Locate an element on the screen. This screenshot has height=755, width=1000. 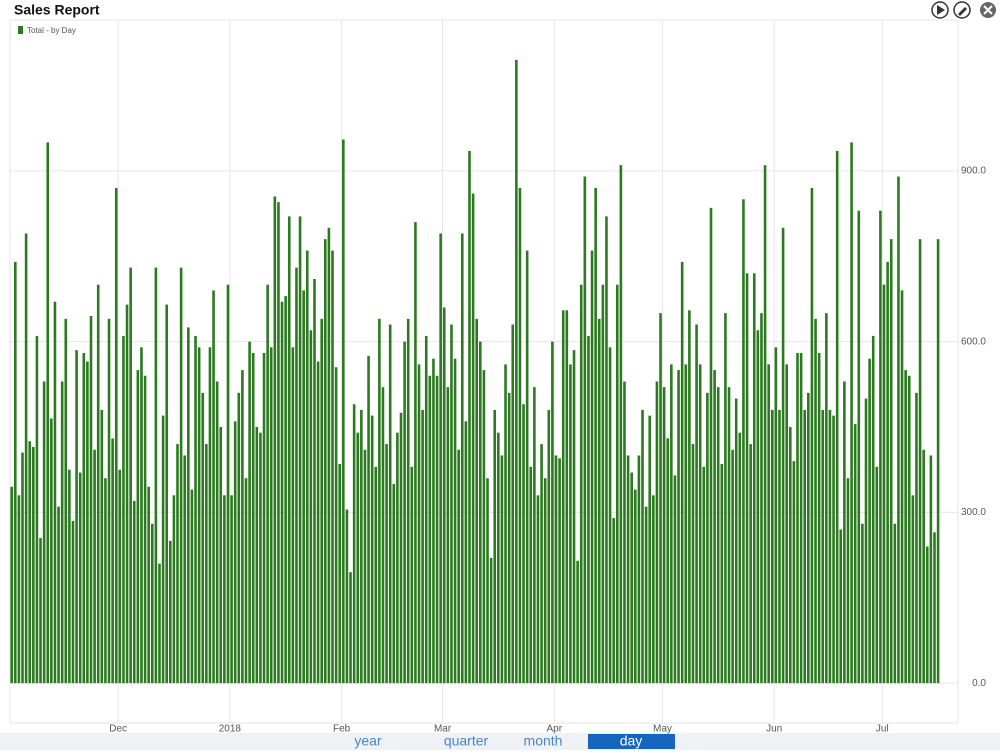
button-selected-bg is located at coordinates (631, 741).